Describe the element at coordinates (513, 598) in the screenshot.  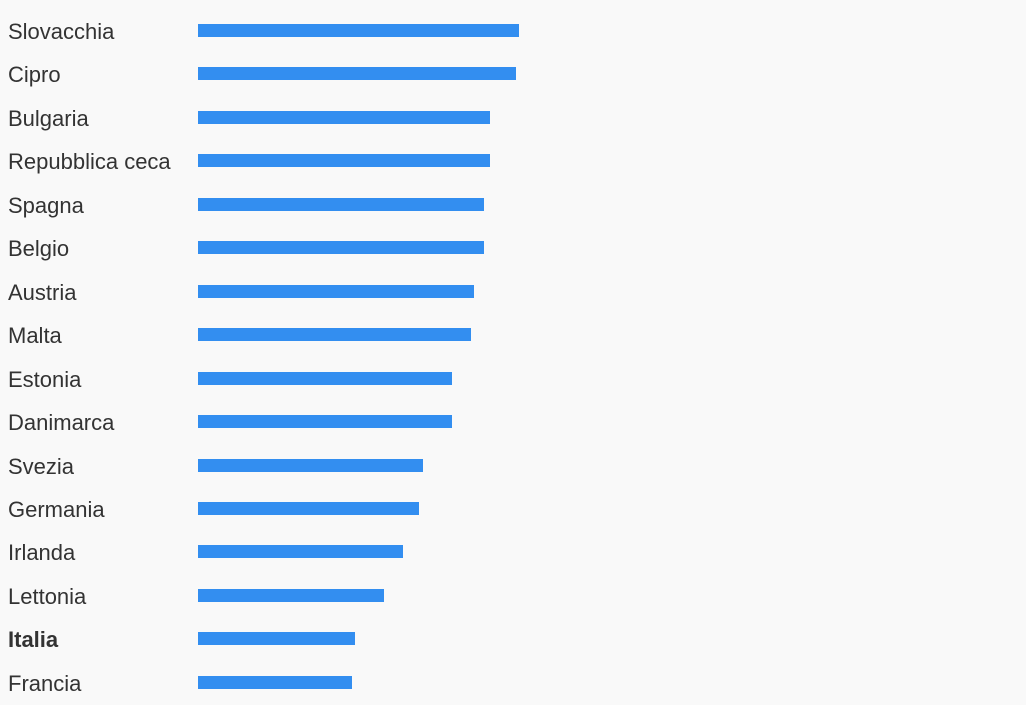
I see `chart-row: Lettonia` at that location.